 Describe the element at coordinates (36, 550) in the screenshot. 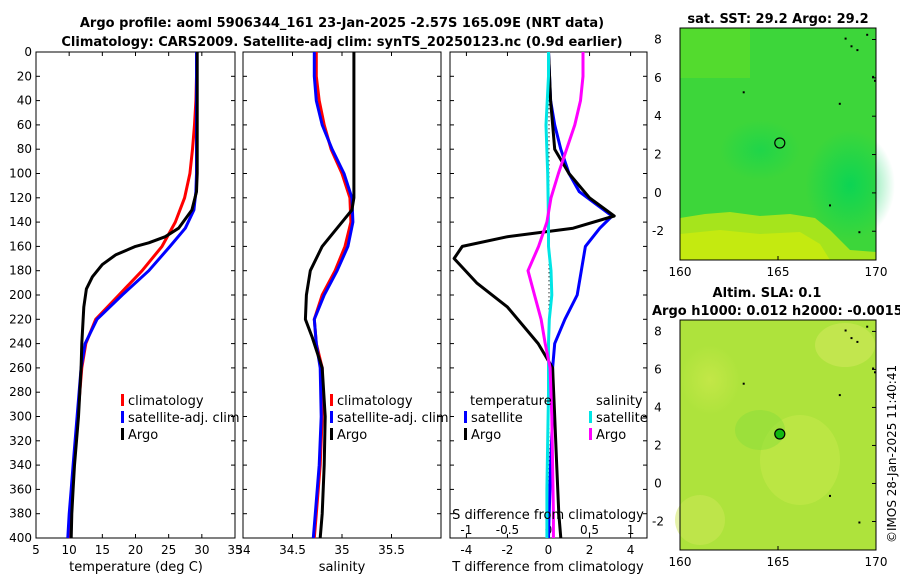

I see `x-tick-label: 5` at that location.